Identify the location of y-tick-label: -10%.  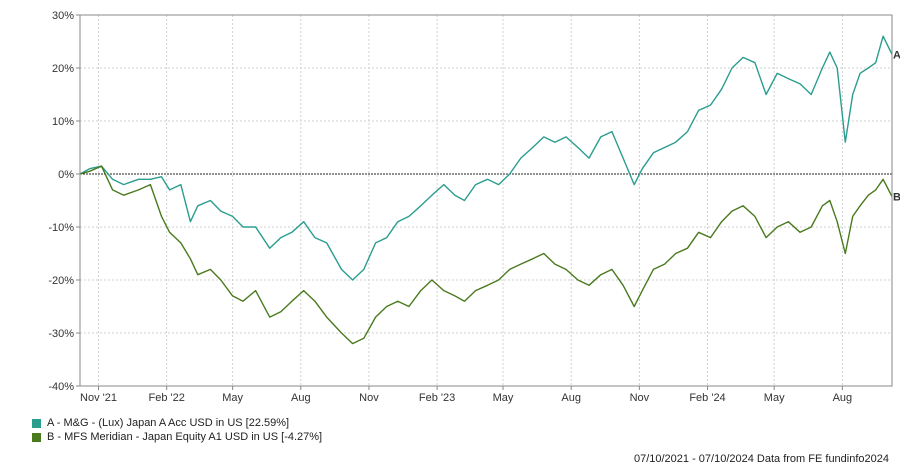
(61, 228).